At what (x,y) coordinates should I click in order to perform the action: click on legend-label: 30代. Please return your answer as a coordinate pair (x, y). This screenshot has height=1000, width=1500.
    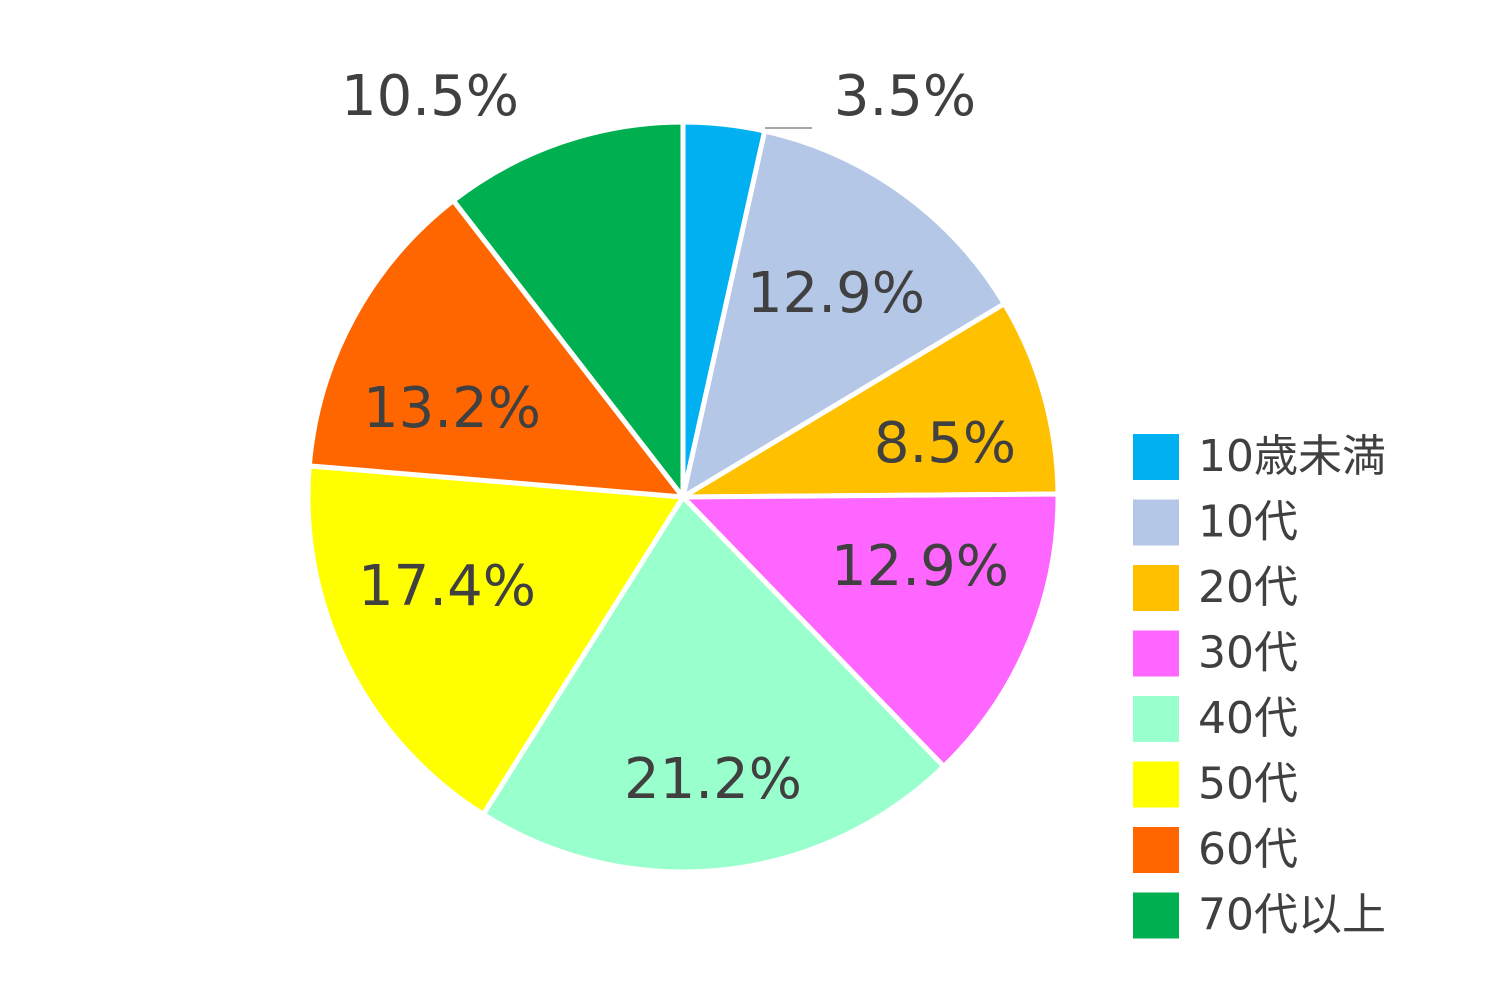
    Looking at the image, I should click on (1248, 653).